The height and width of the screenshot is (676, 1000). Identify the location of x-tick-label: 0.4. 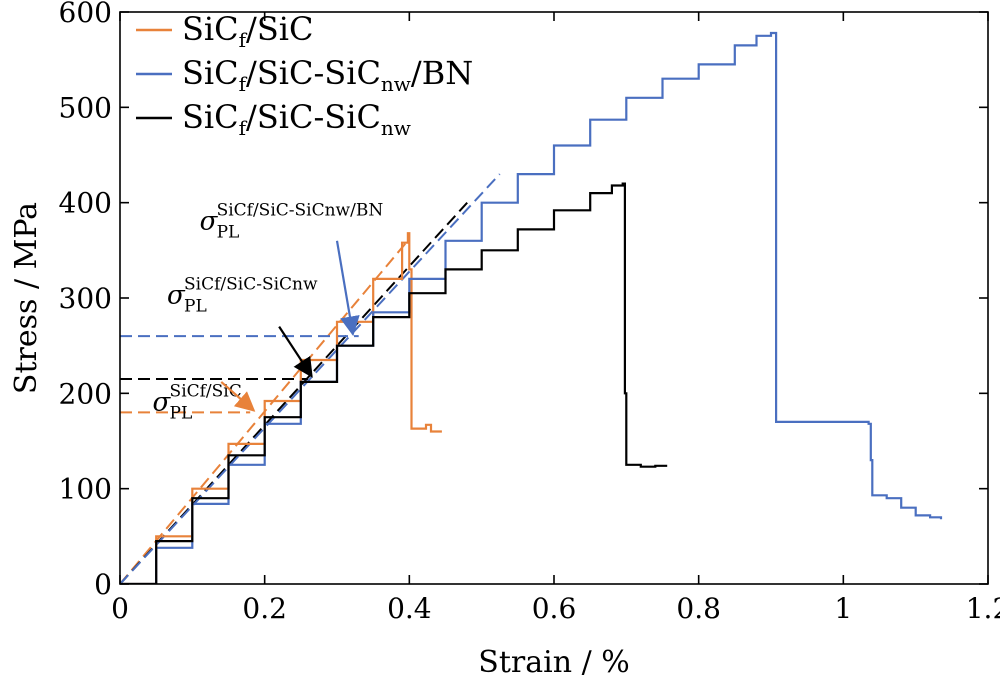
(409, 608).